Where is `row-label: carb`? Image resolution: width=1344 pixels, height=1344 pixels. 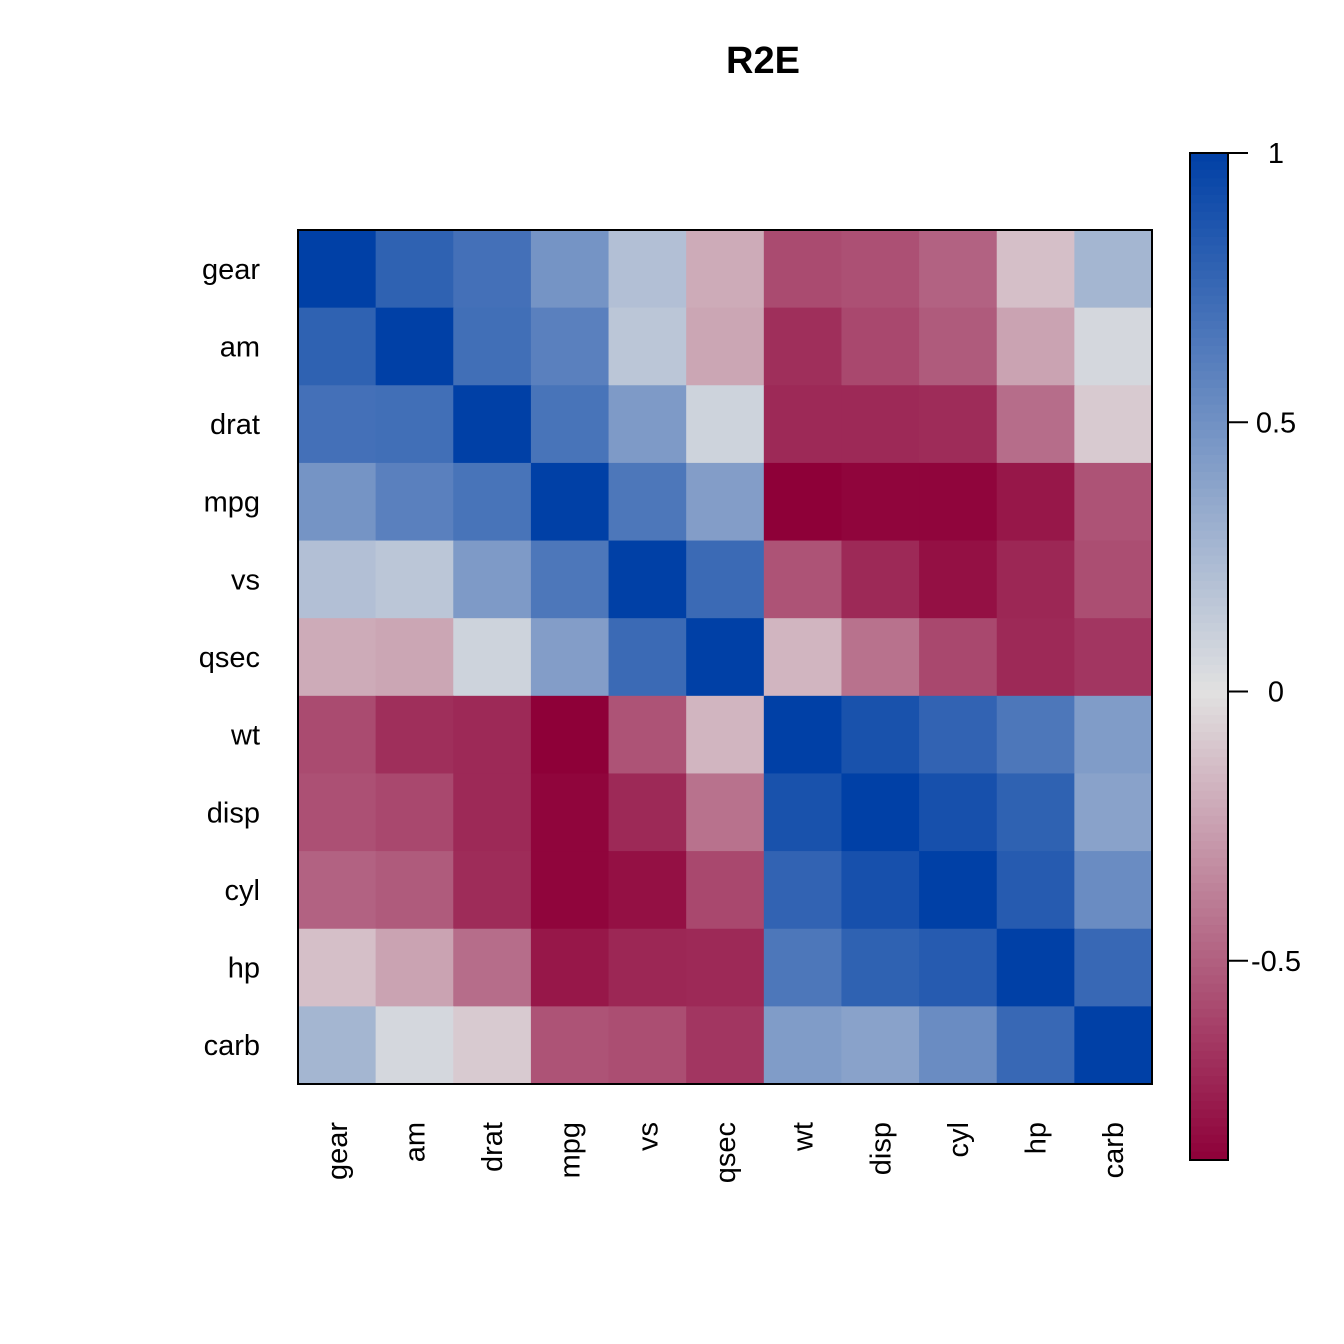
row-label: carb is located at coordinates (232, 1046).